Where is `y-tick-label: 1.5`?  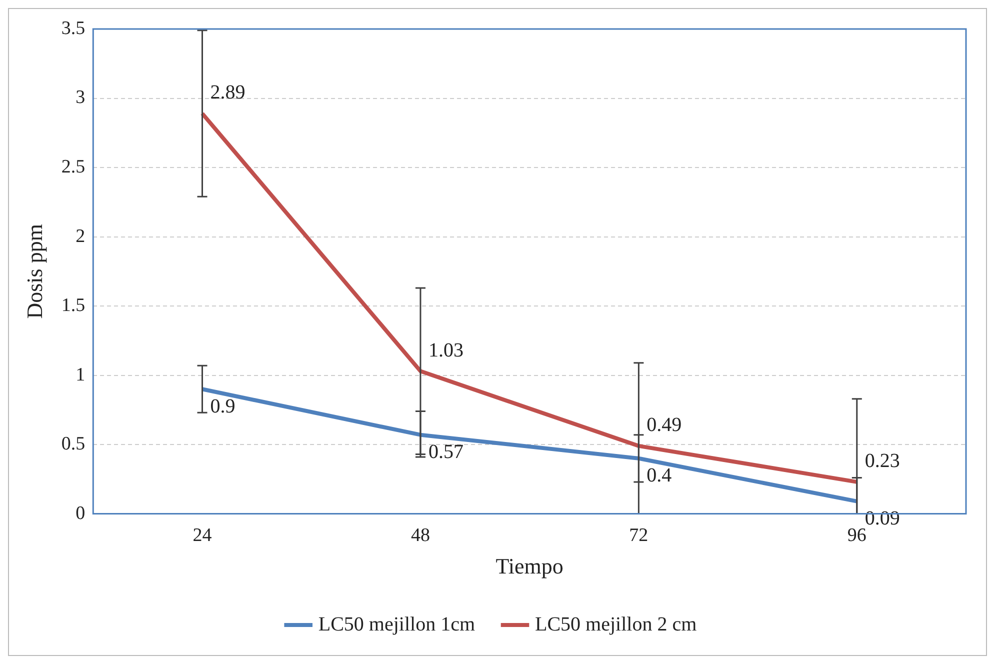
y-tick-label: 1.5 is located at coordinates (73, 305).